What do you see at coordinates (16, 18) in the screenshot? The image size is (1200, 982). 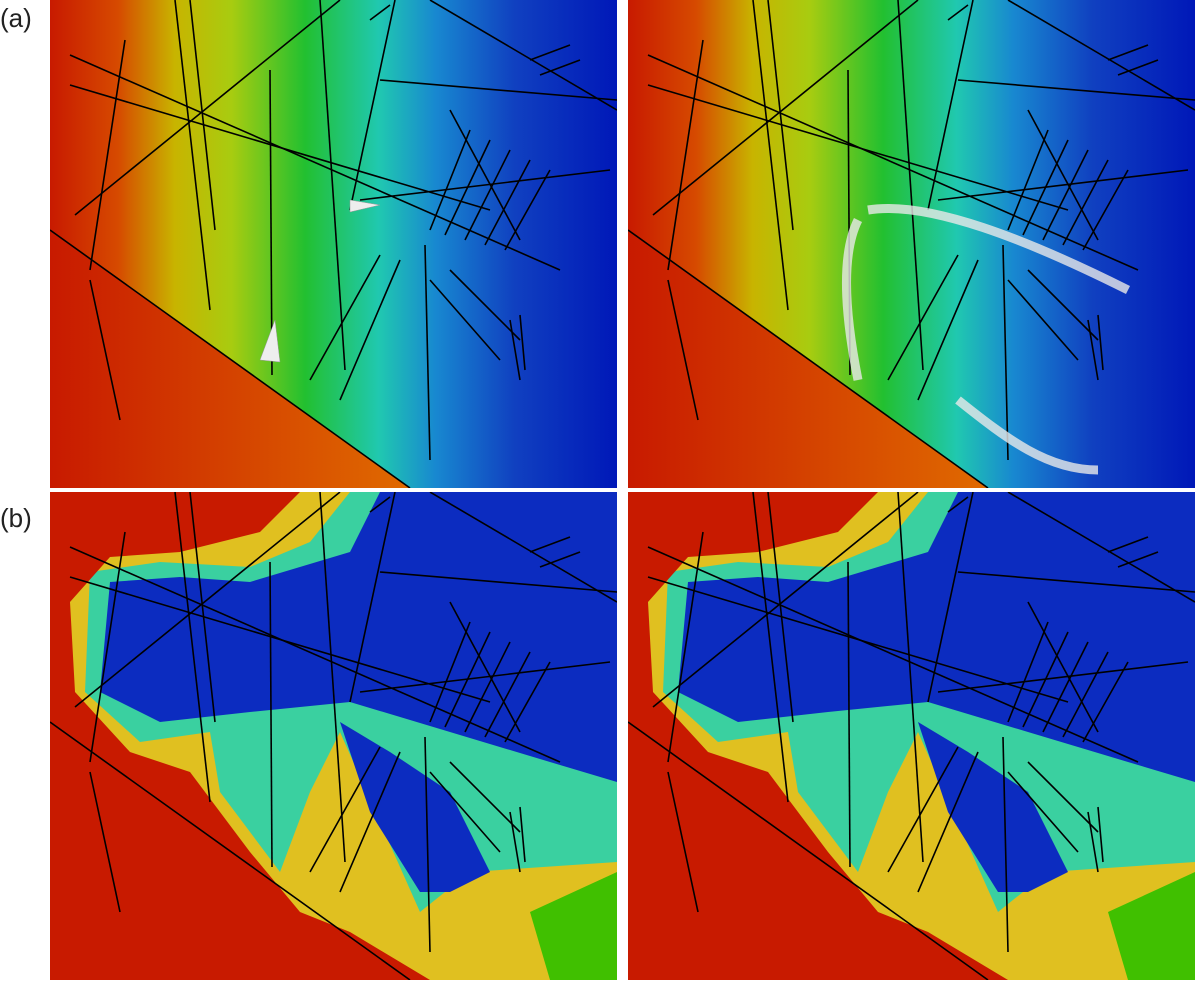 I see `panel-label: (a)` at bounding box center [16, 18].